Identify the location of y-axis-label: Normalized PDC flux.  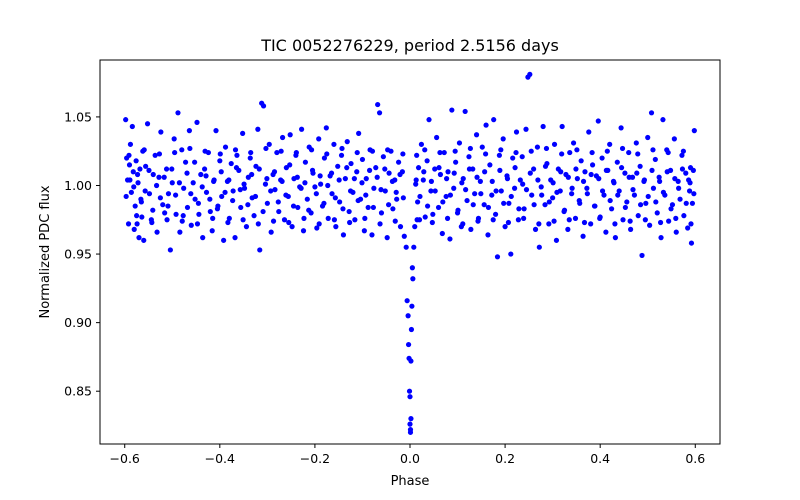
(45, 251).